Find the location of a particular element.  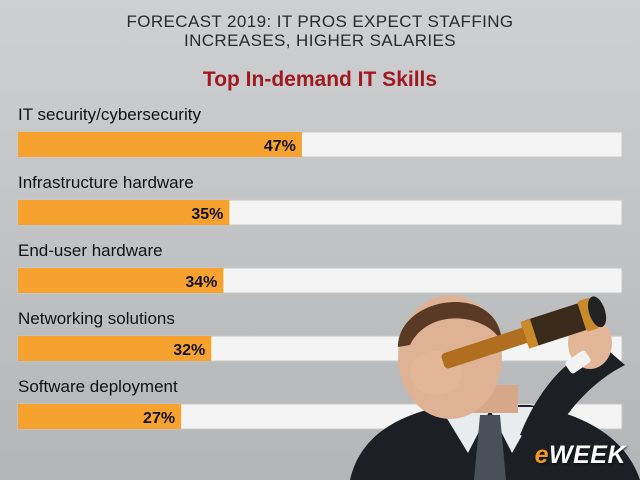

chart-title: Top In-demand IT Skills is located at coordinates (320, 79).